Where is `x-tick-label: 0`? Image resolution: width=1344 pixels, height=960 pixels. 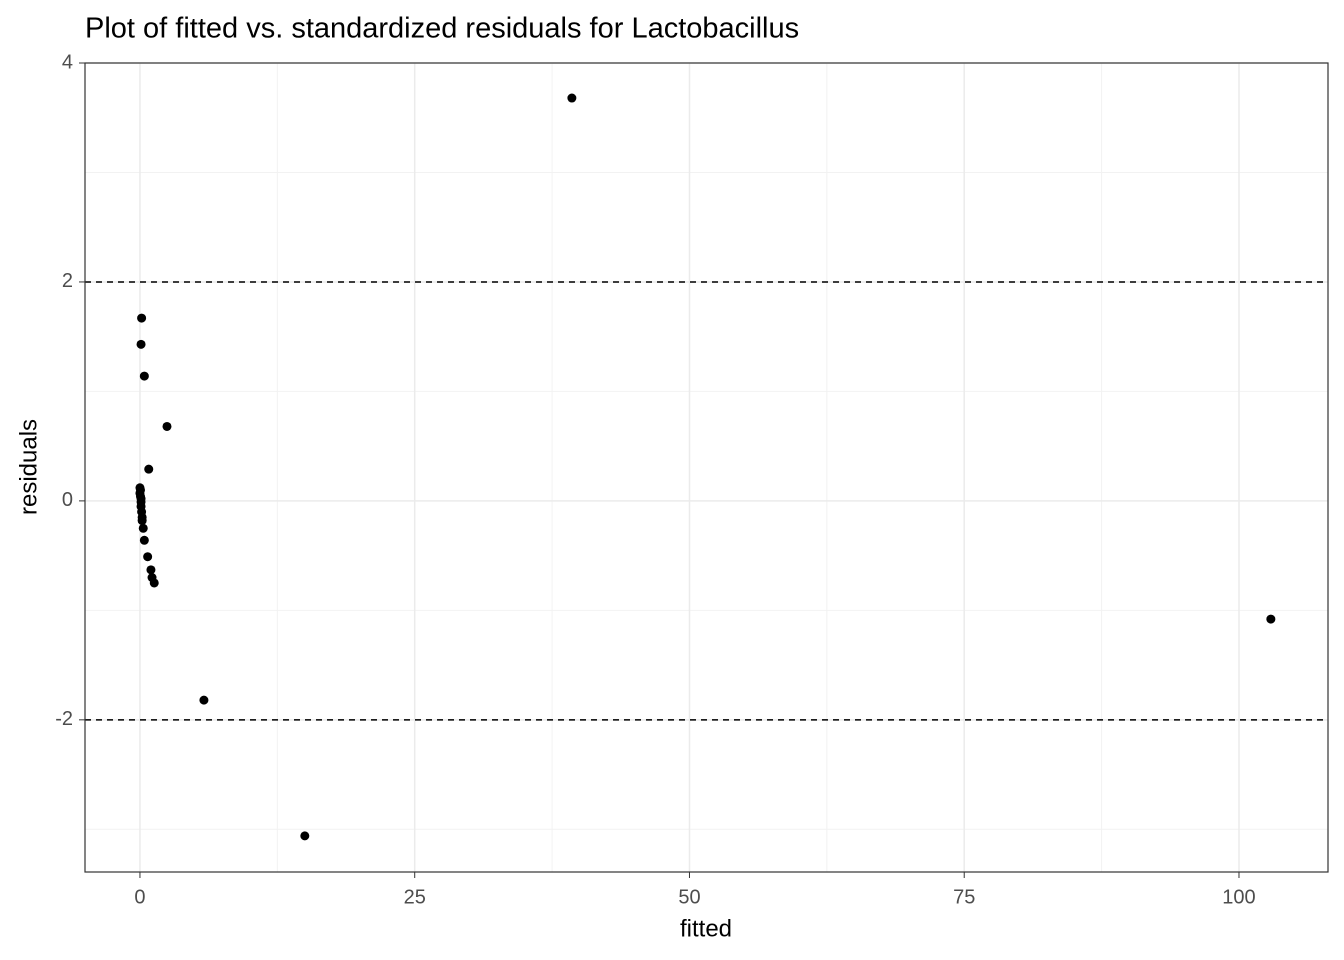
x-tick-label: 0 is located at coordinates (139, 897).